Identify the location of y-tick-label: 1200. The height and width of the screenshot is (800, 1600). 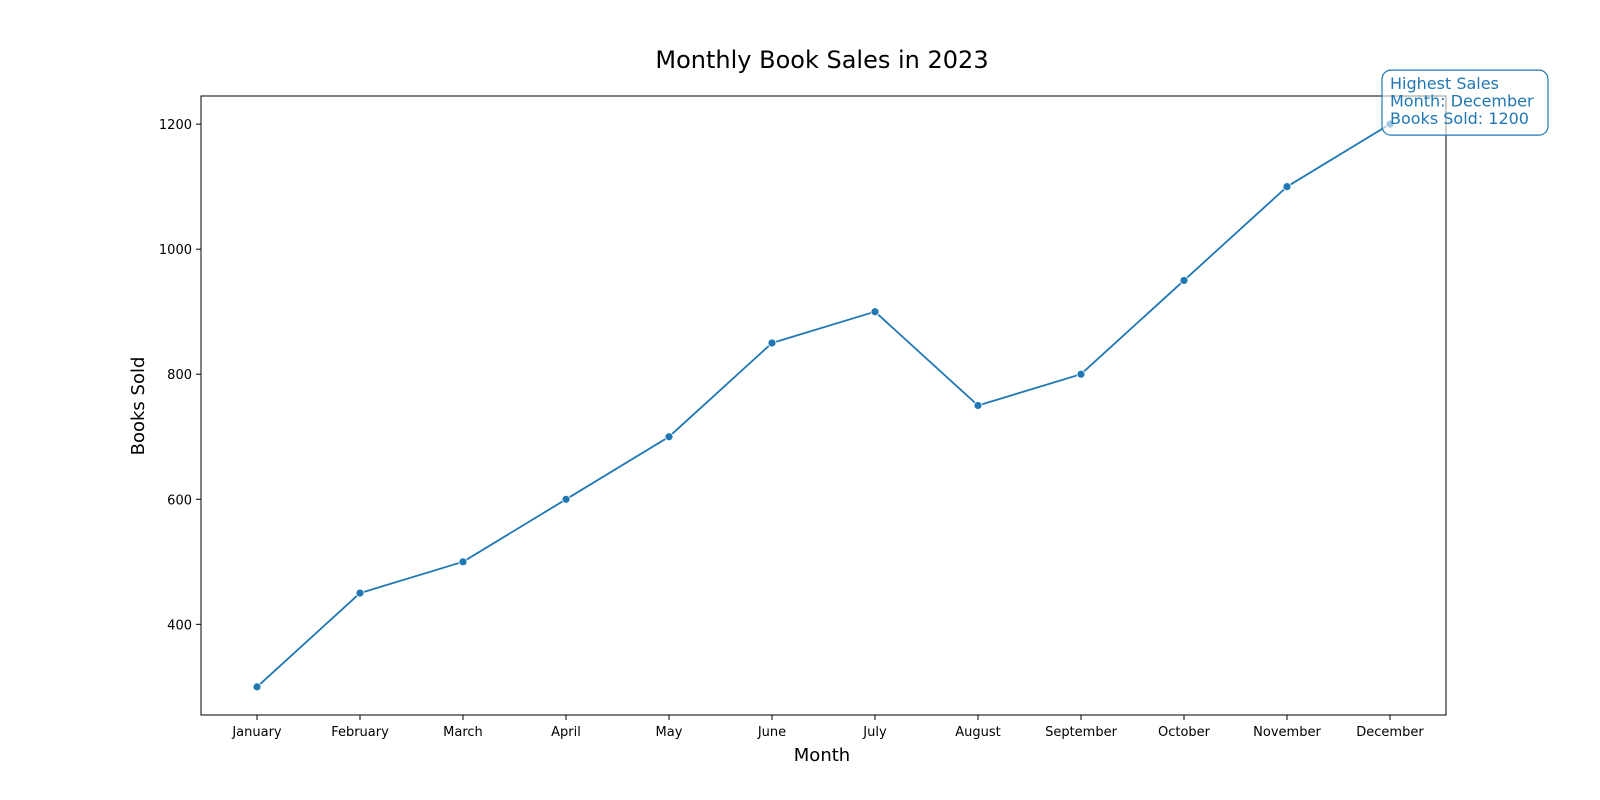
(175, 125).